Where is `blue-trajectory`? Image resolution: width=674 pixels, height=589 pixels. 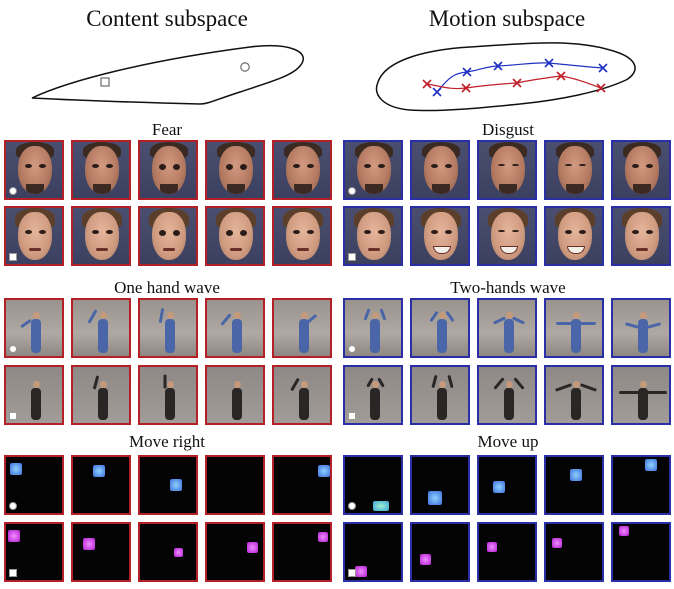
blue-trajectory is located at coordinates (520, 77).